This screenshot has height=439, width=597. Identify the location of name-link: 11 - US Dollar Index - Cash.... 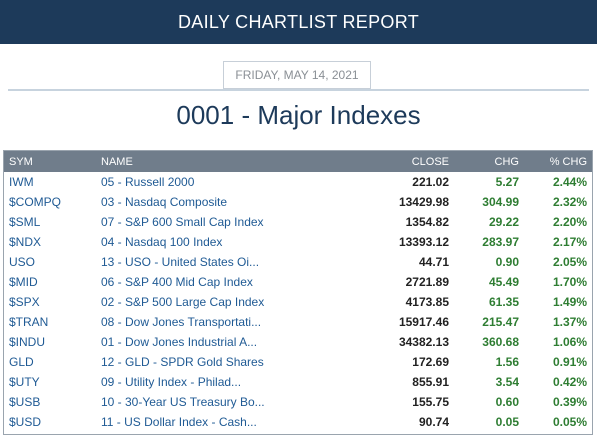
(179, 422).